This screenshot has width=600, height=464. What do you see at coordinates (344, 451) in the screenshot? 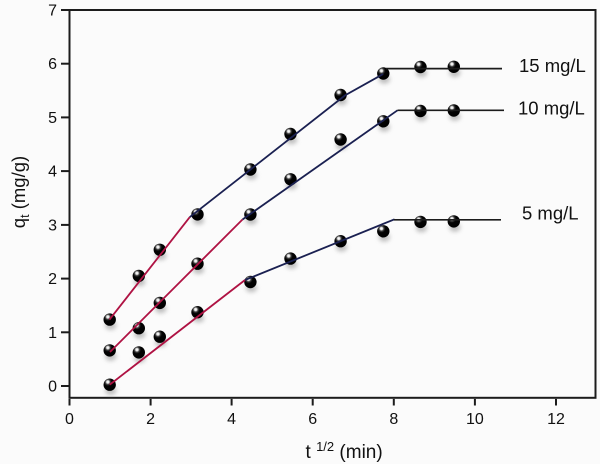
I see `svg-text: t 1/2 (min)` at bounding box center [344, 451].